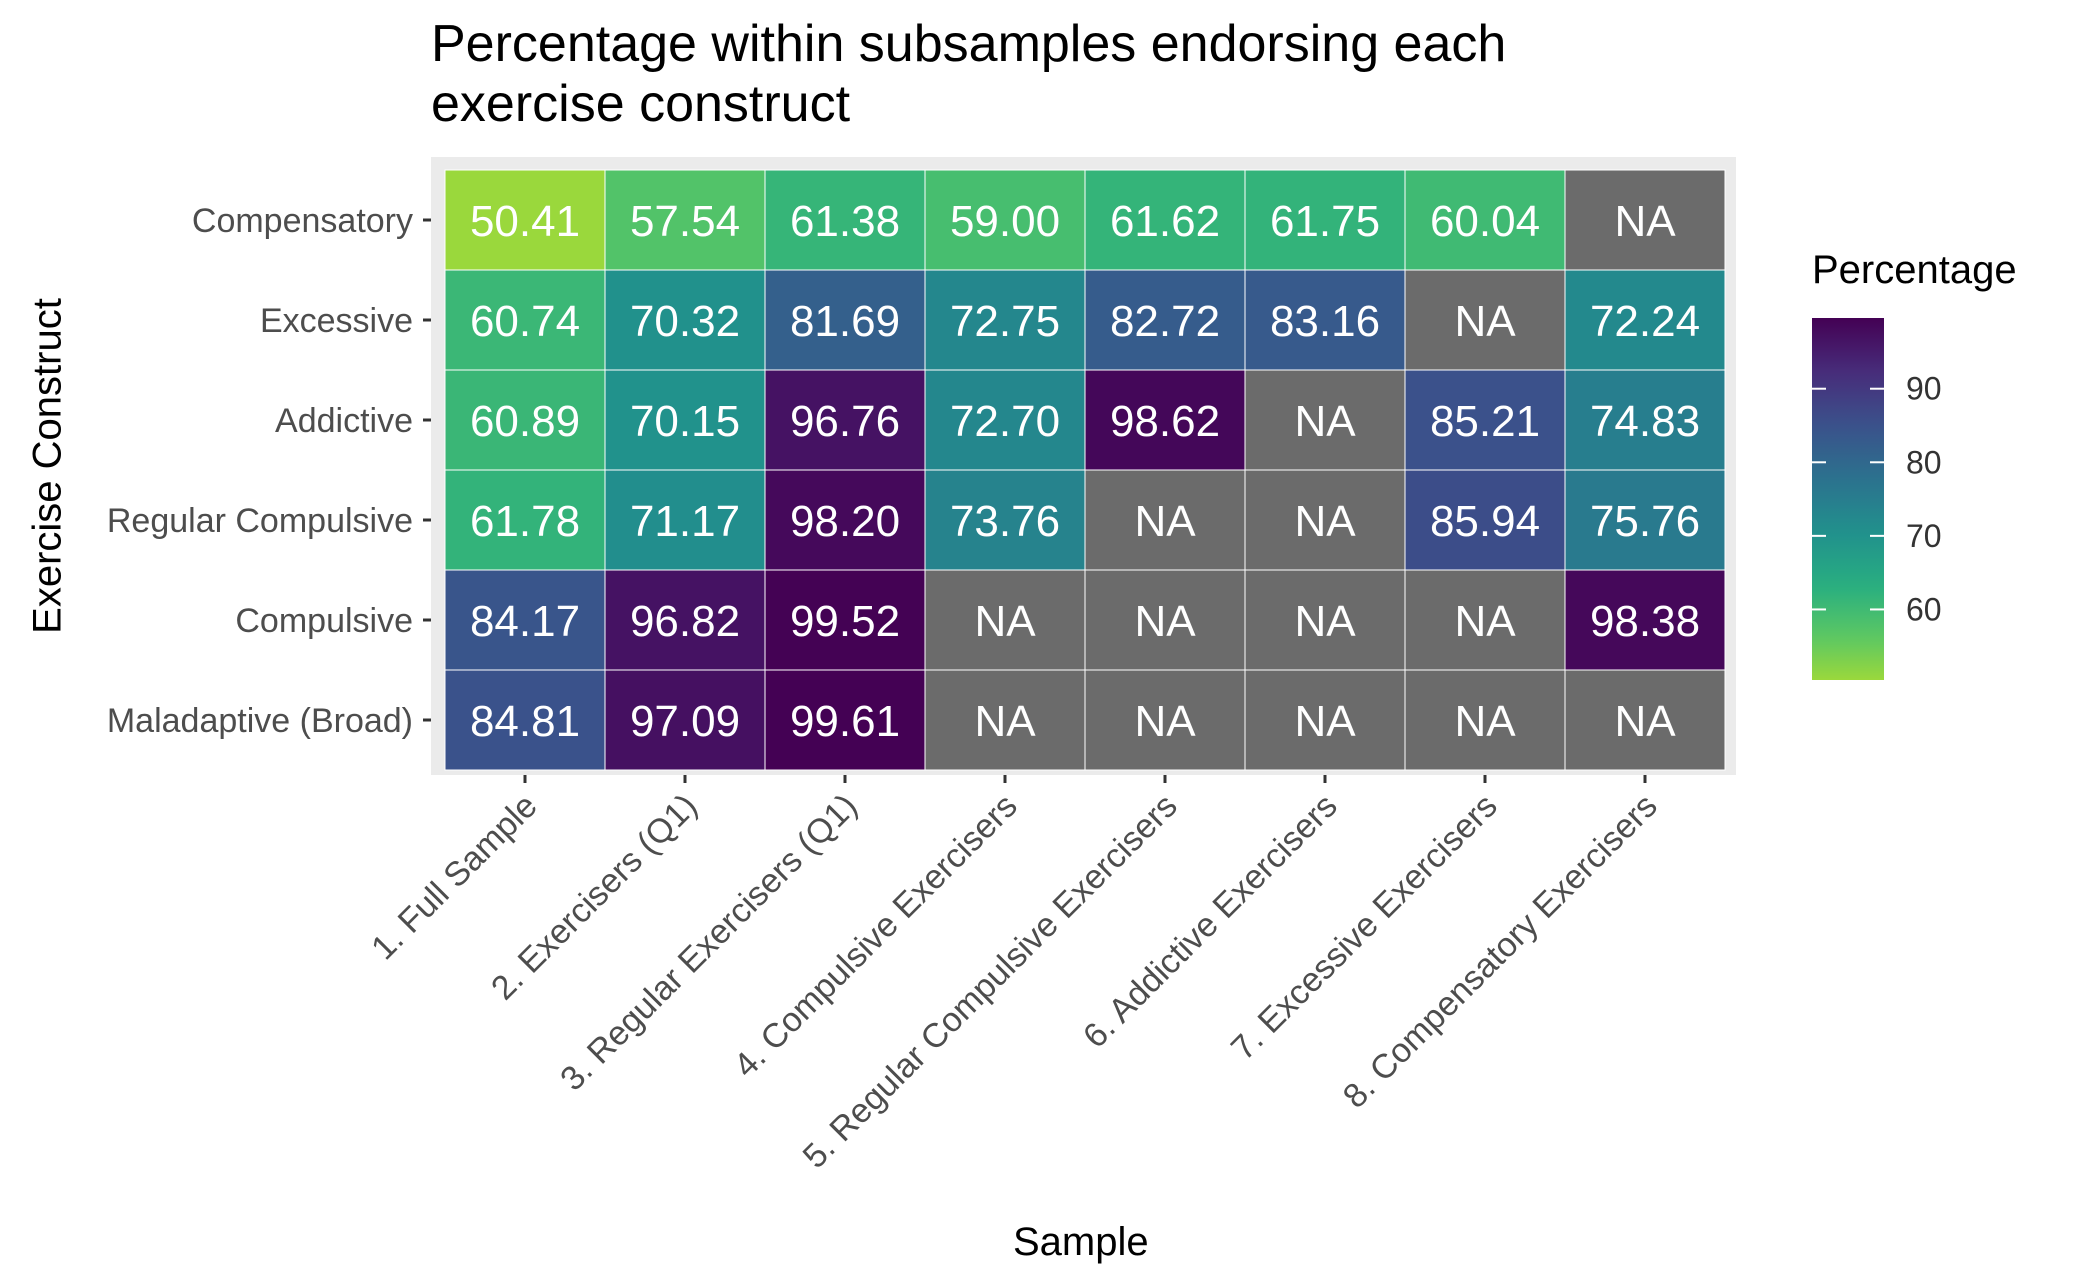 The width and height of the screenshot is (2075, 1282). I want to click on x-tick-label: 1. Full Sample, so click(454, 877).